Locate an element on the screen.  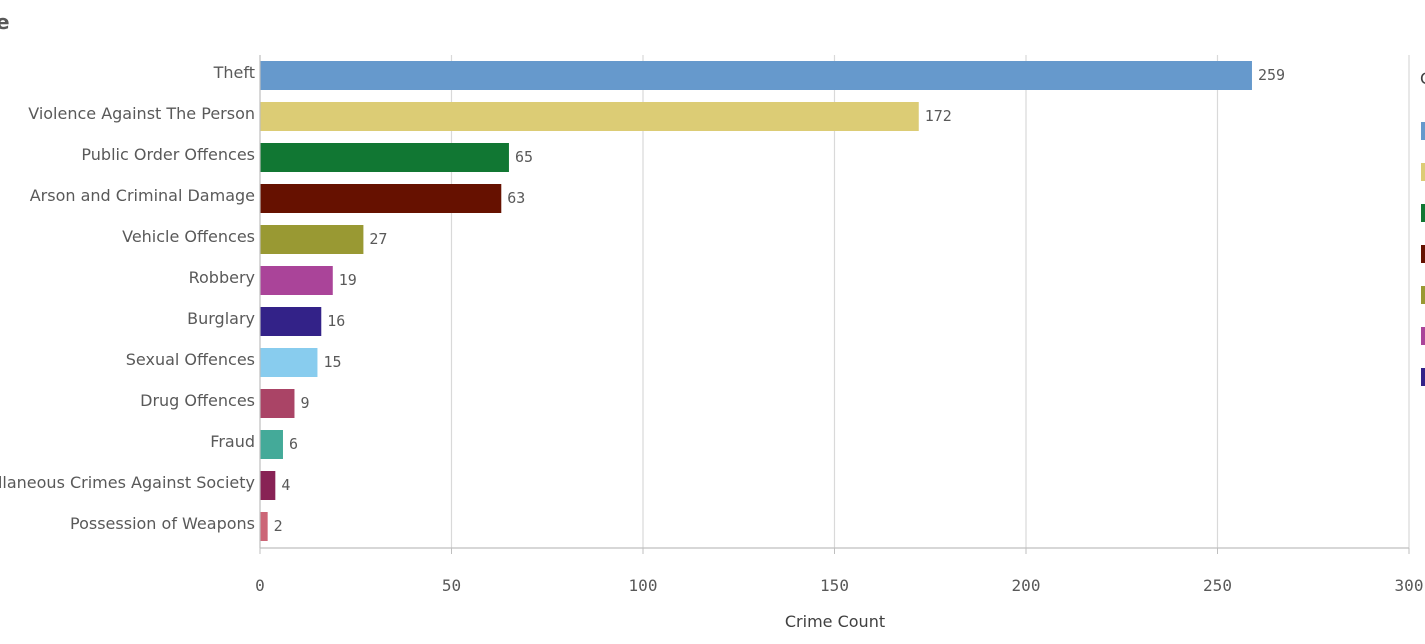
category-label: Fraud is located at coordinates (232, 441).